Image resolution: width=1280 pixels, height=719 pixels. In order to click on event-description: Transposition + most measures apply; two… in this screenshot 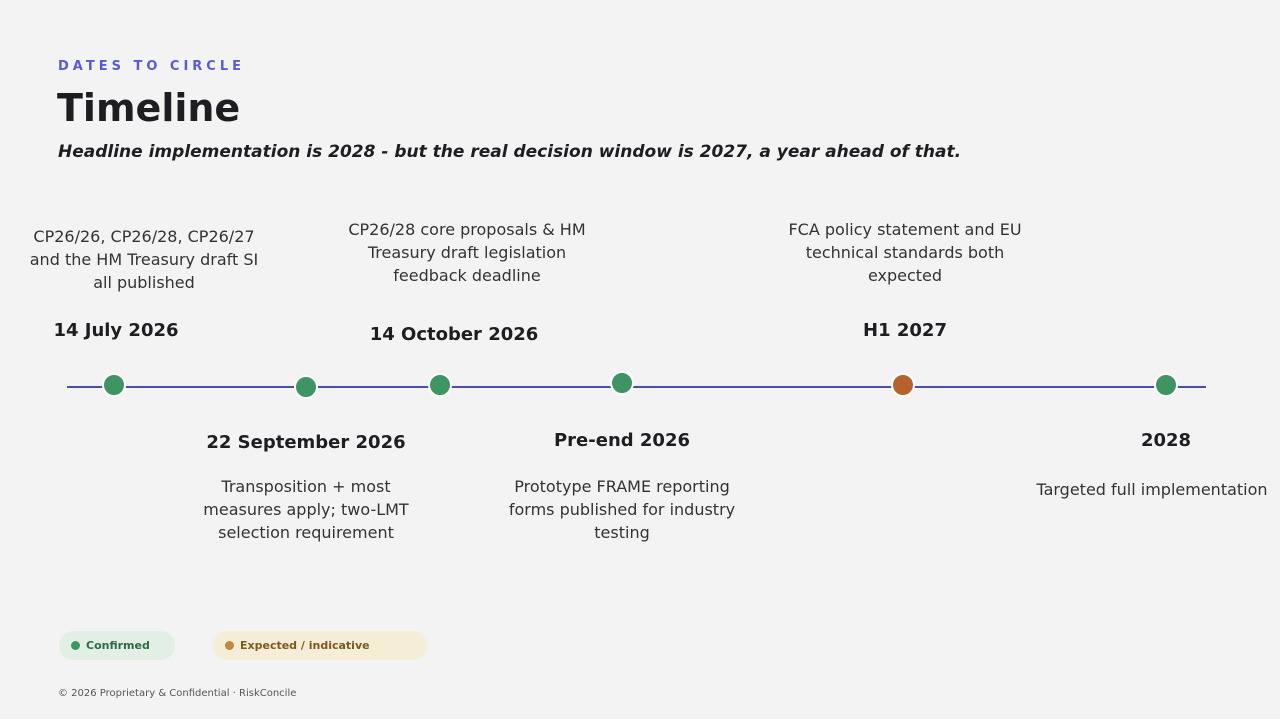, I will do `click(306, 509)`.